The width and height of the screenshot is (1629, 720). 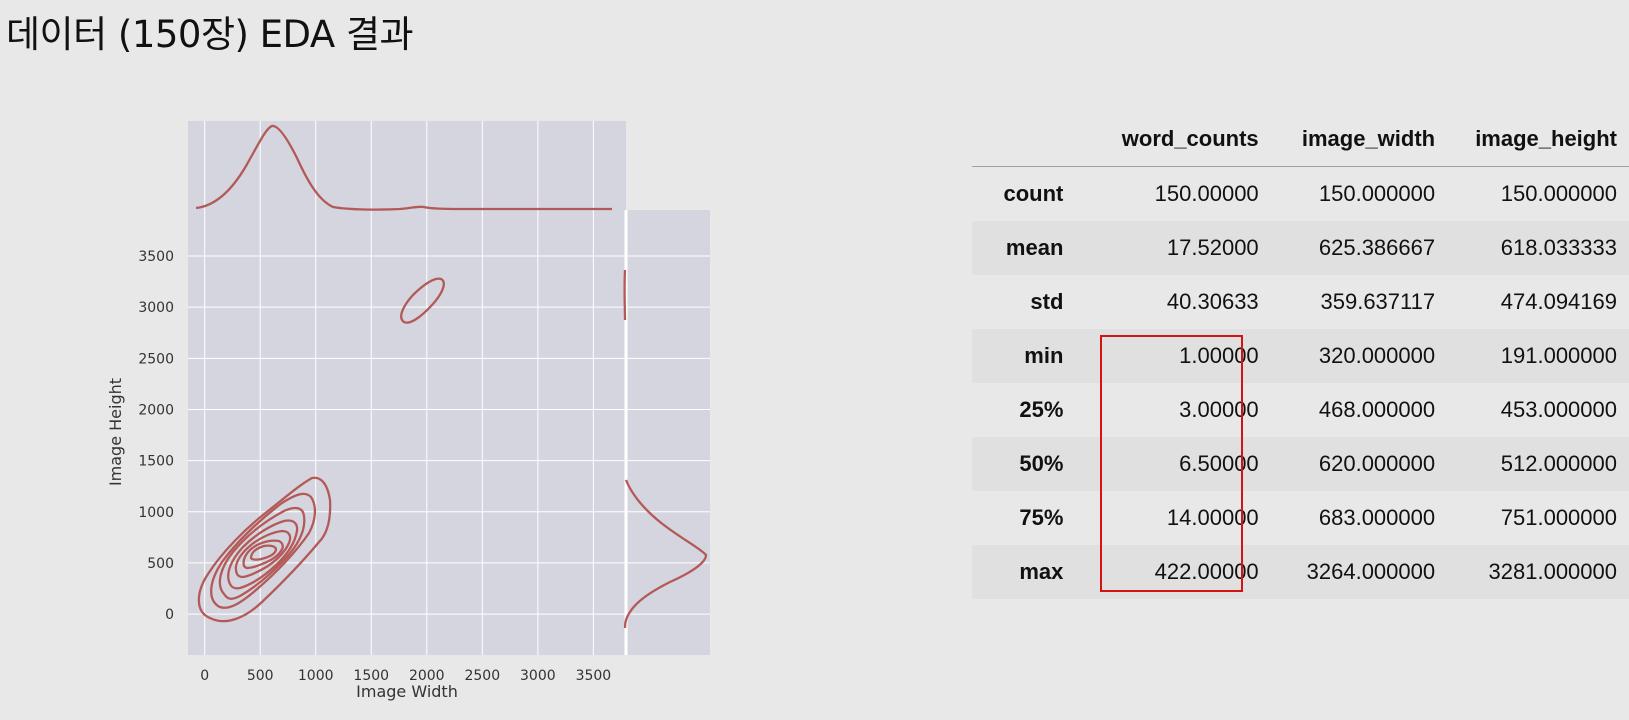 I want to click on column-header: word_counts, so click(x=1190, y=138).